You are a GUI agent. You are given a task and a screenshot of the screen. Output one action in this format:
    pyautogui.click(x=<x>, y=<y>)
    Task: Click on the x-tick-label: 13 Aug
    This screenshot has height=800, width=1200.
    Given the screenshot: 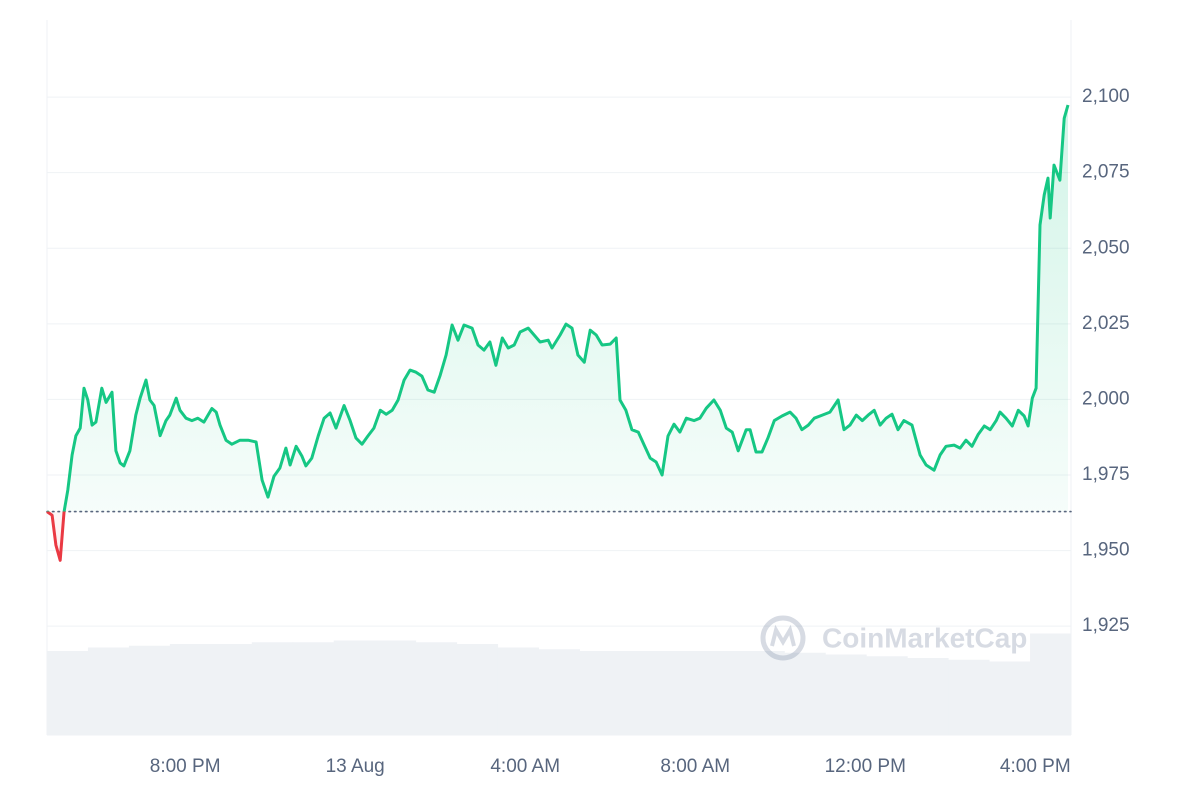 What is the action you would take?
    pyautogui.click(x=355, y=766)
    